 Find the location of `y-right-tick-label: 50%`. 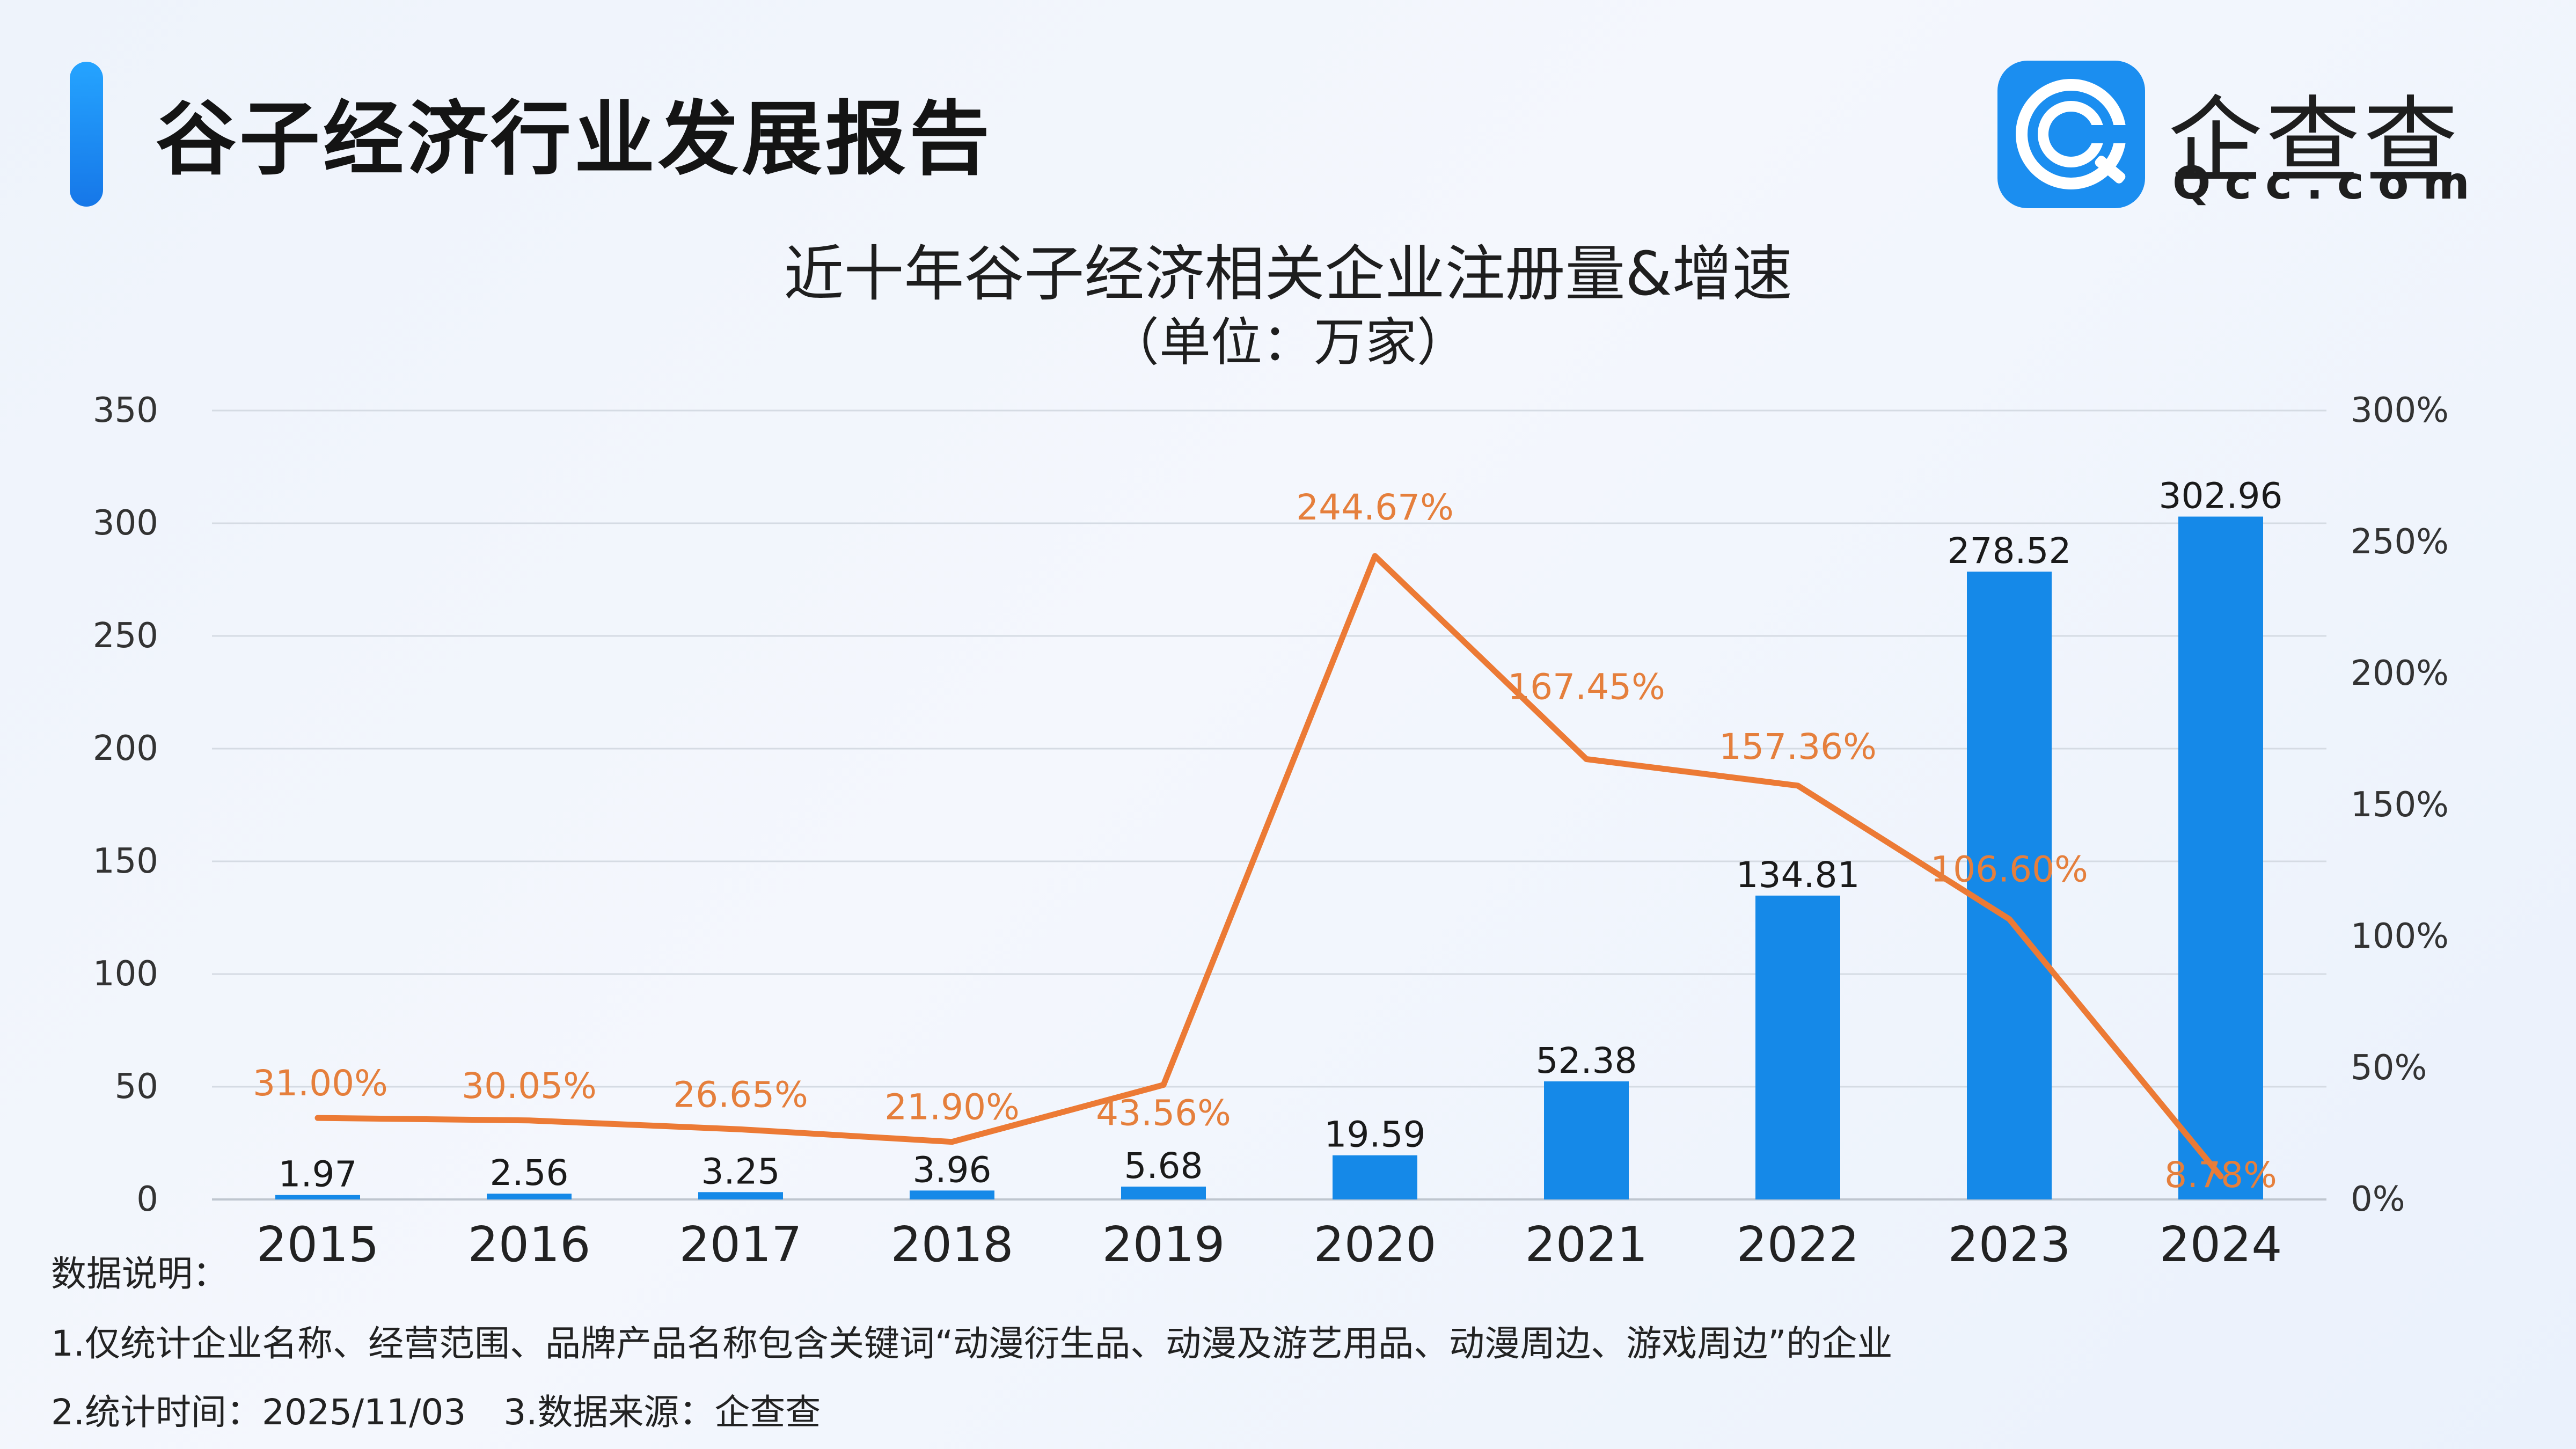

y-right-tick-label: 50% is located at coordinates (2389, 1068).